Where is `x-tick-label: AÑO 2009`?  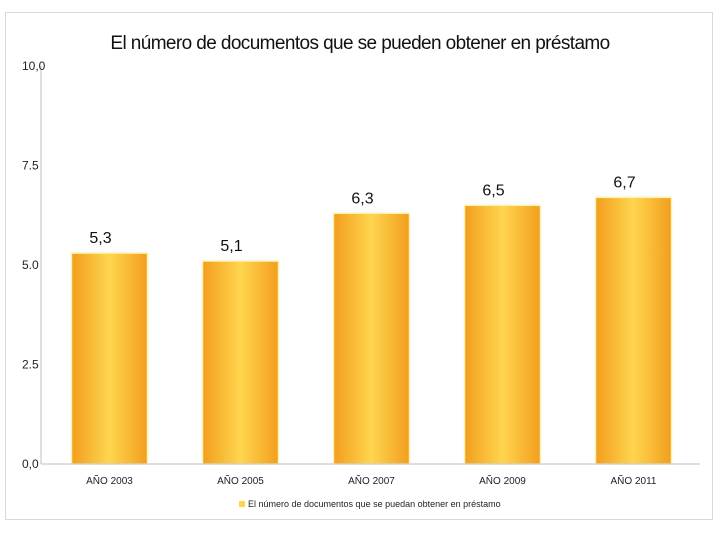 x-tick-label: AÑO 2009 is located at coordinates (502, 480).